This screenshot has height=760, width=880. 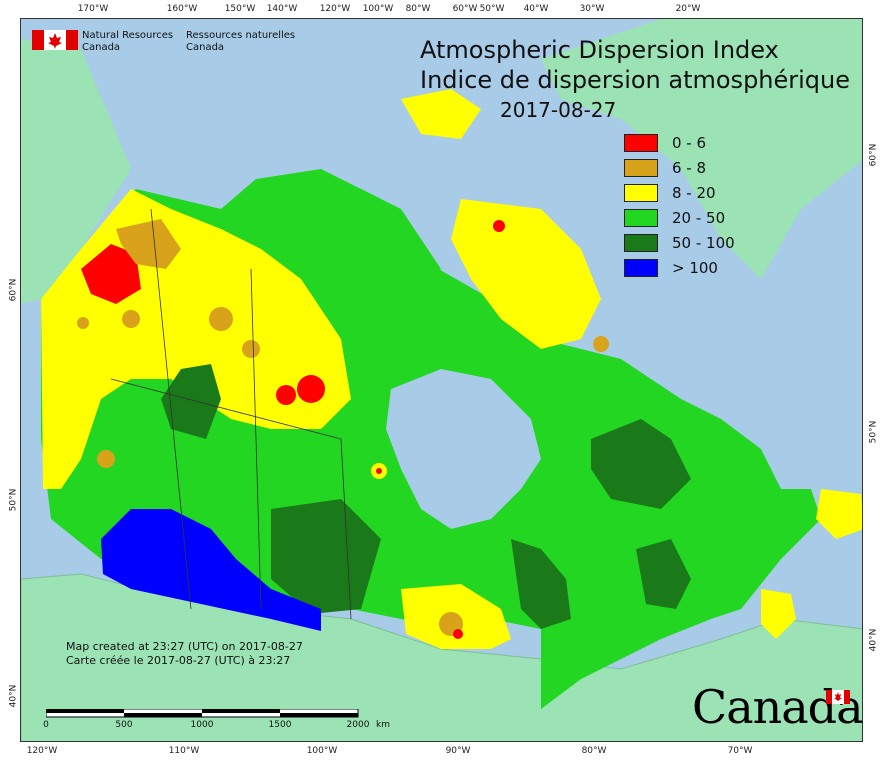 I want to click on wordmark-text: Canada, so click(x=778, y=707).